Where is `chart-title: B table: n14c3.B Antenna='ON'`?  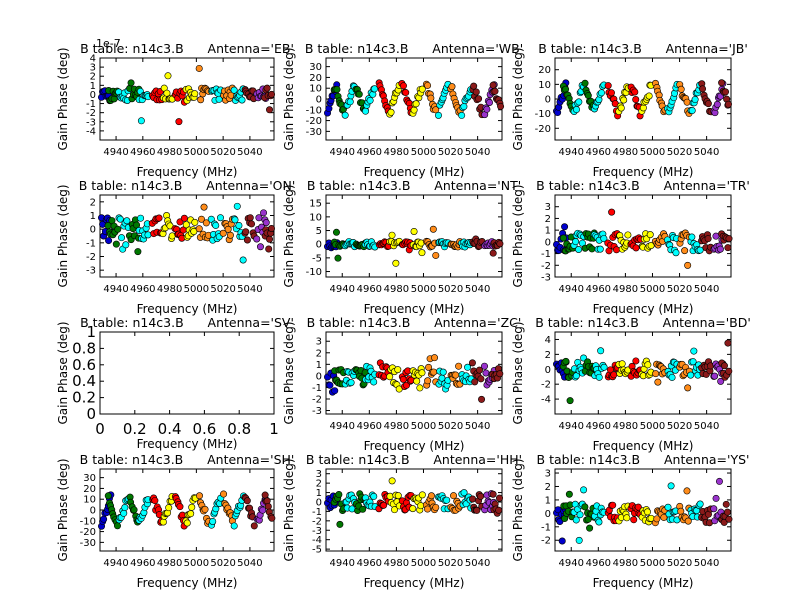
chart-title: B table: n14c3.B Antenna='ON' is located at coordinates (187, 185).